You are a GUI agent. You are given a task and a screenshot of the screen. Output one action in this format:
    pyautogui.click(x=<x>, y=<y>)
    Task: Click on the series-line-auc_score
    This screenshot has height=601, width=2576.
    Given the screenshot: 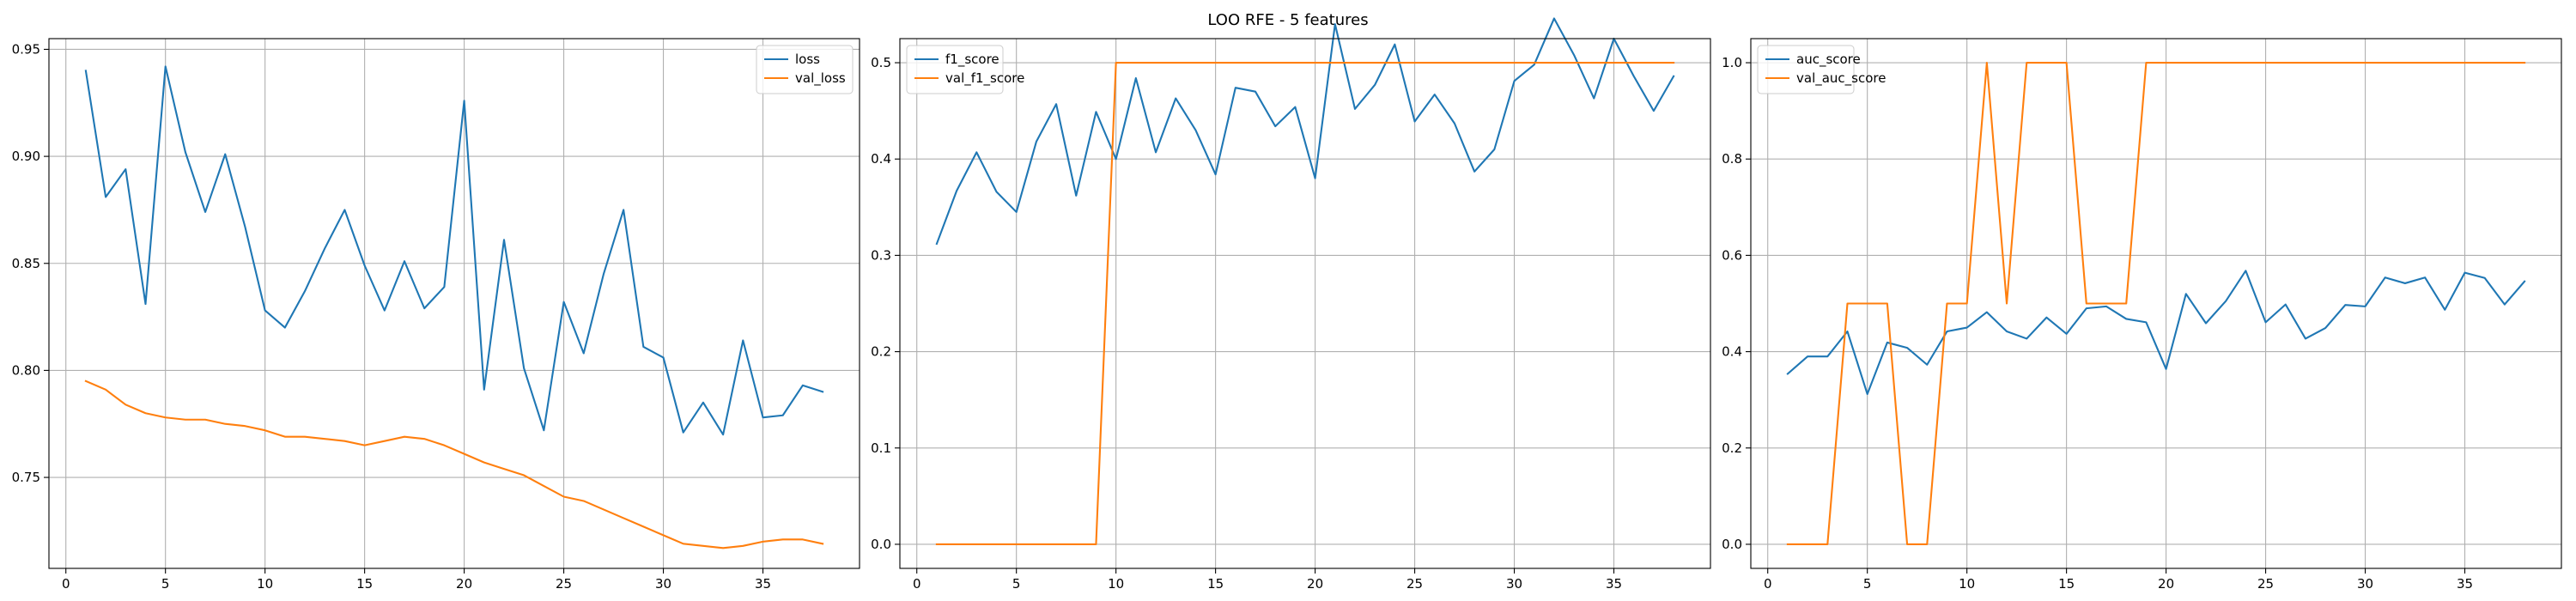 What is the action you would take?
    pyautogui.click(x=2156, y=333)
    